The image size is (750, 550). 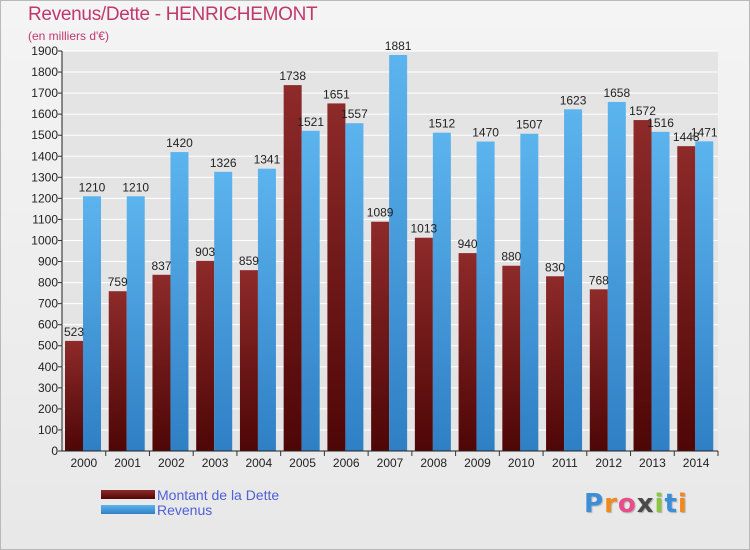 I want to click on data-label-revenus: 1881, so click(x=398, y=46).